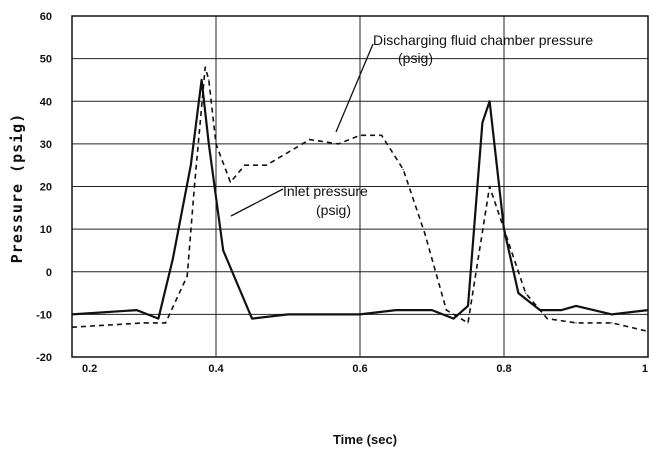  I want to click on y-tick-label: -20, so click(44, 358).